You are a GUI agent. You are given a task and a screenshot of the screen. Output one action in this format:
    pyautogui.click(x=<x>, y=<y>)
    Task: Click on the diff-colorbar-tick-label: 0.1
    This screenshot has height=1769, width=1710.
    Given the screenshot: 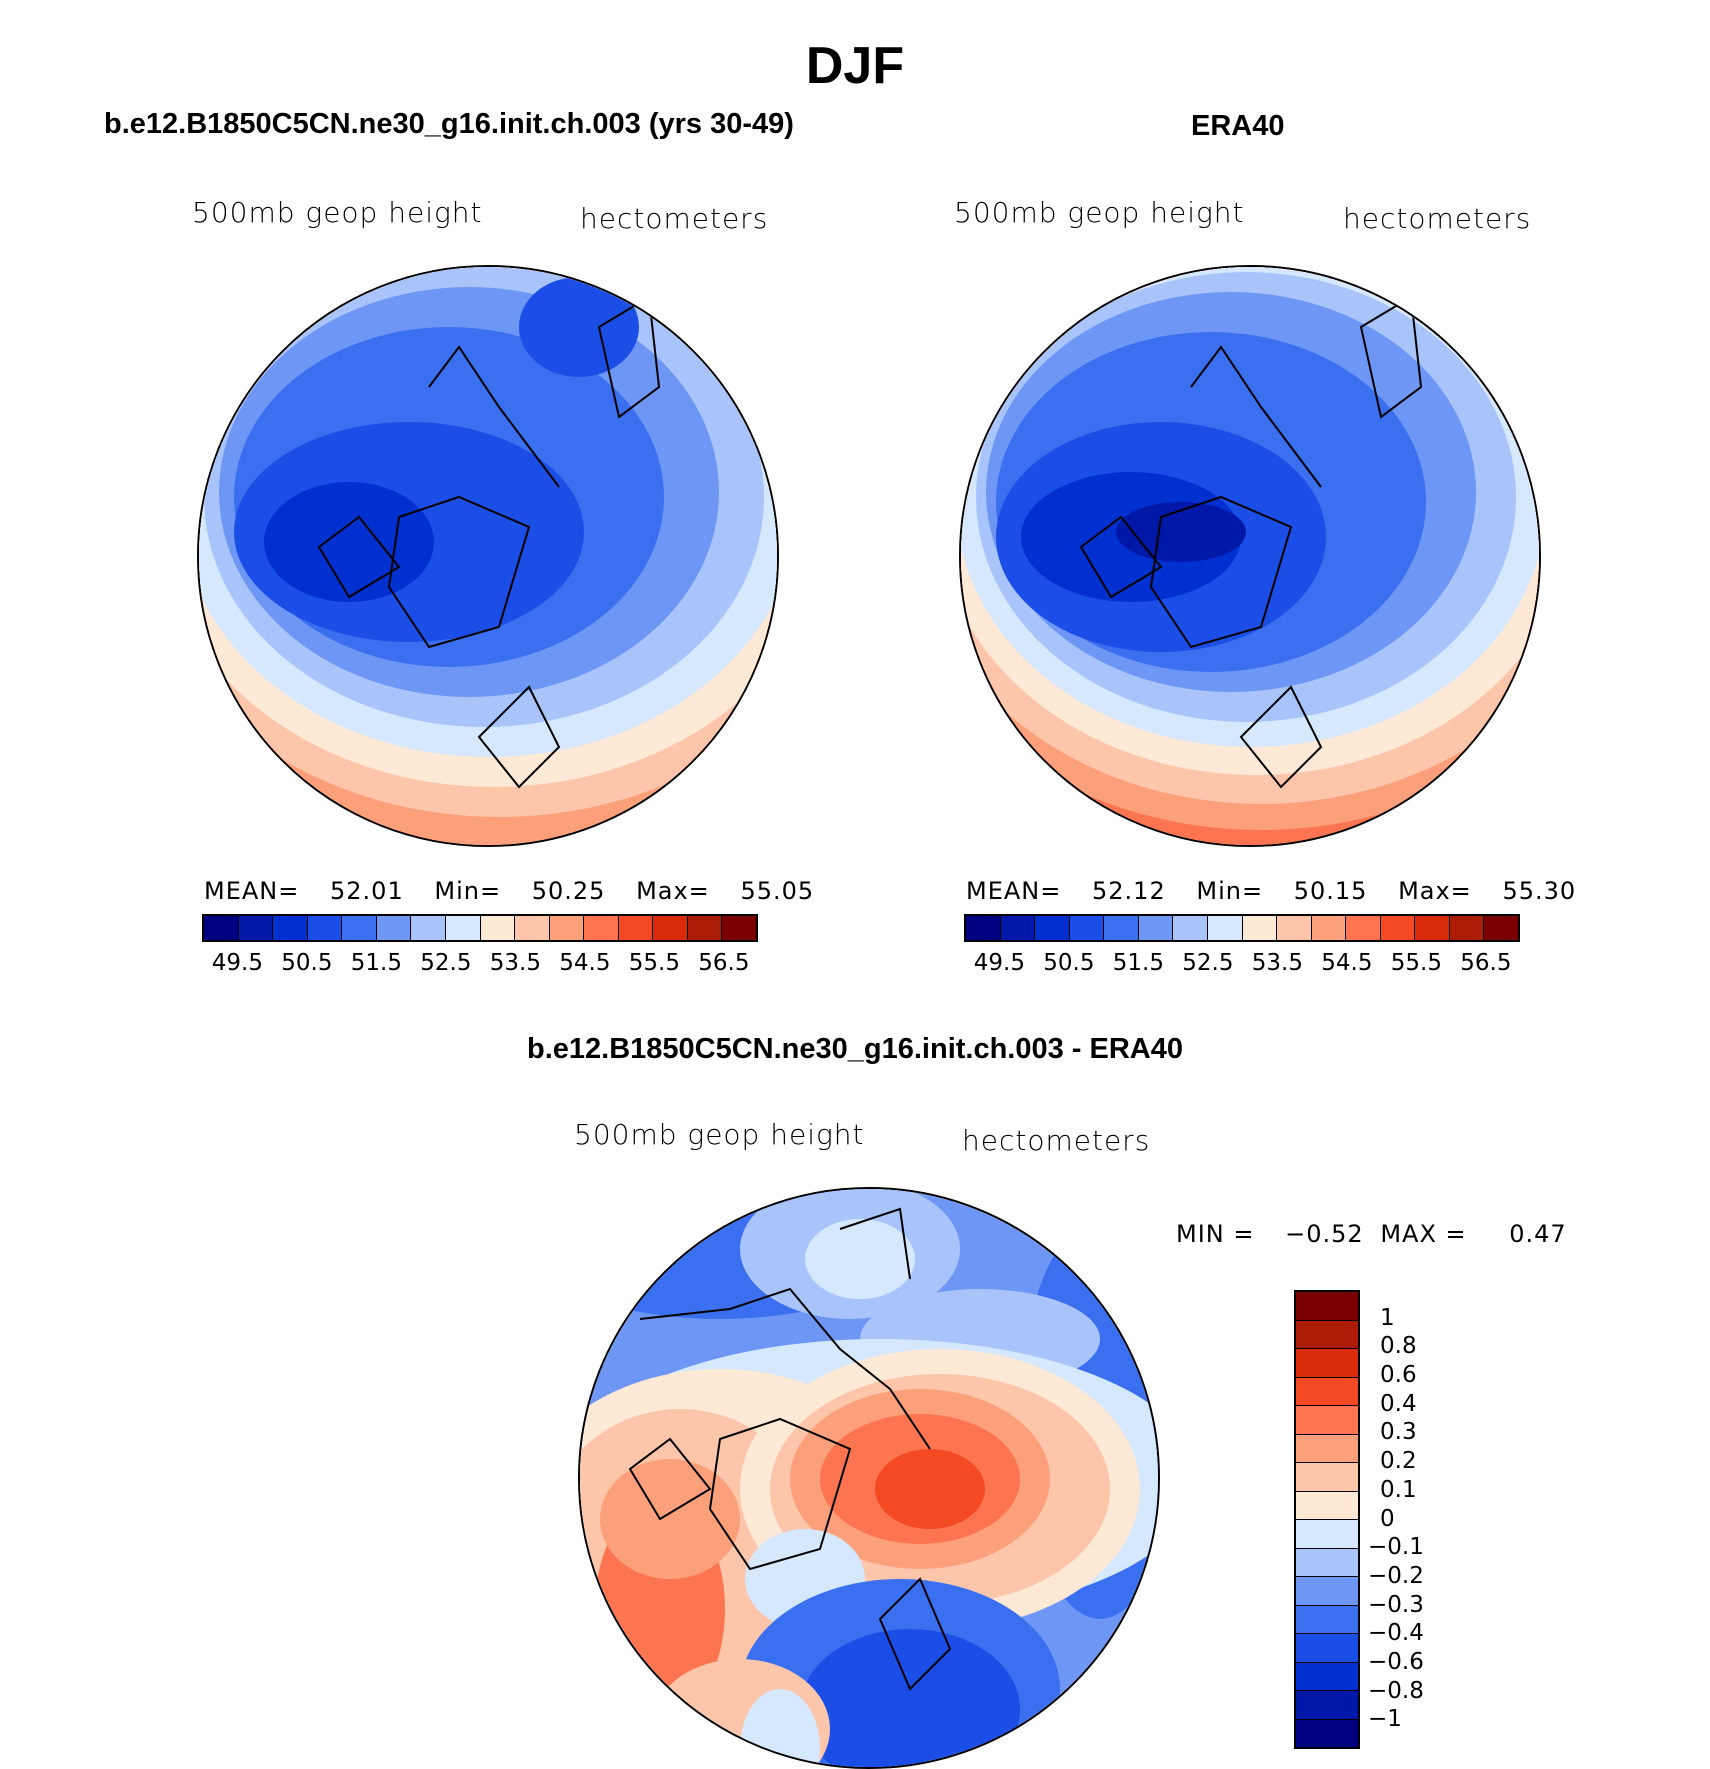 What is the action you would take?
    pyautogui.click(x=1398, y=1489)
    